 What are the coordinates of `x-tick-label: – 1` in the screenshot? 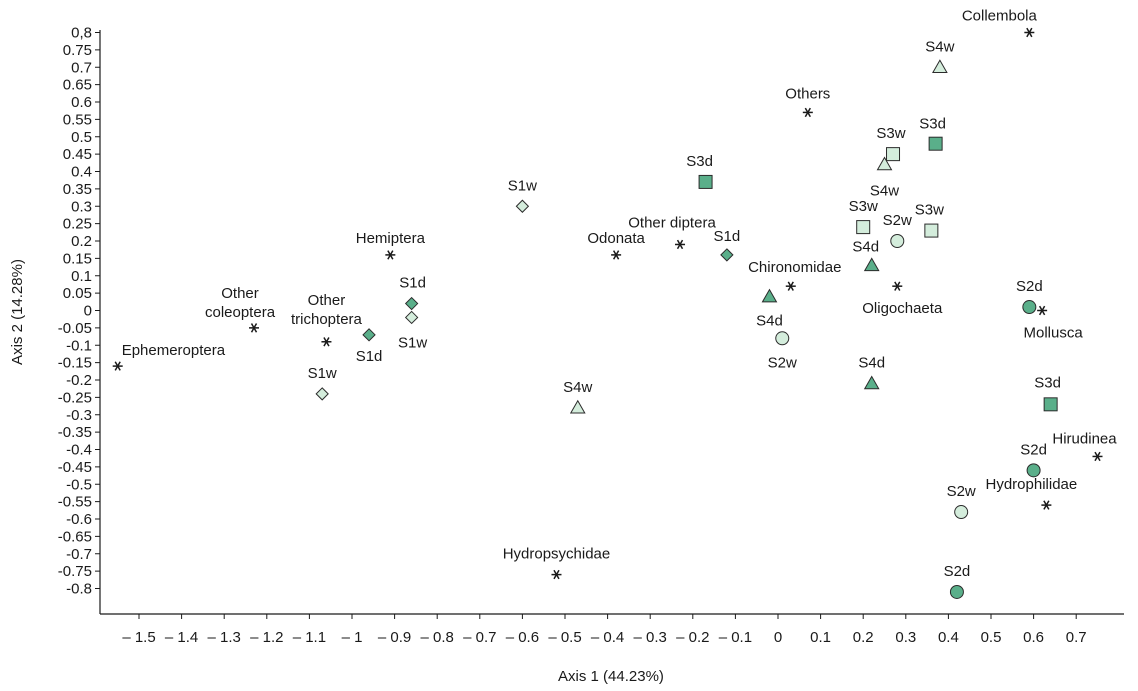 It's located at (352, 637).